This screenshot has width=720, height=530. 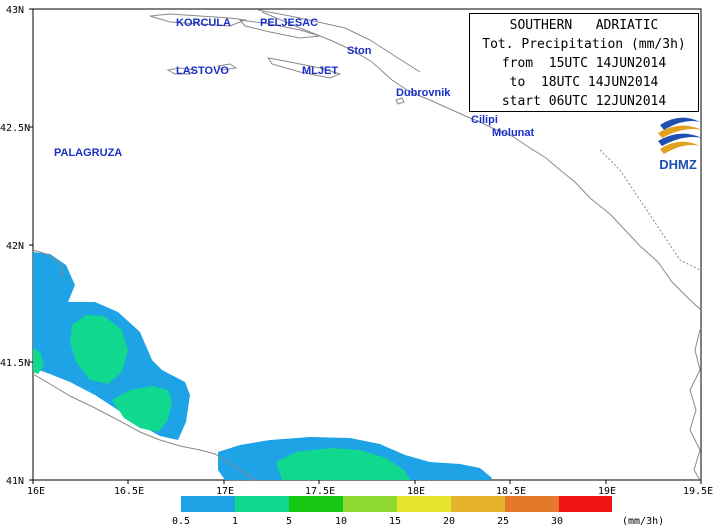 I want to click on legend-label: 15, so click(x=395, y=521).